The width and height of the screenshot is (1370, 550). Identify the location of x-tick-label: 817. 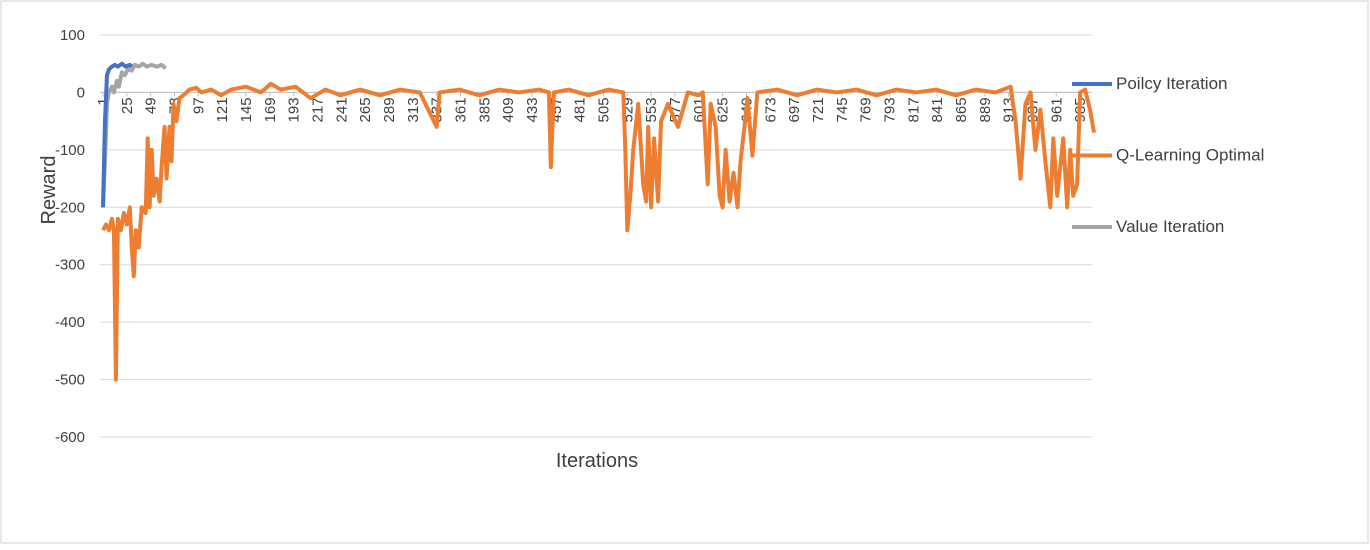
(913, 109).